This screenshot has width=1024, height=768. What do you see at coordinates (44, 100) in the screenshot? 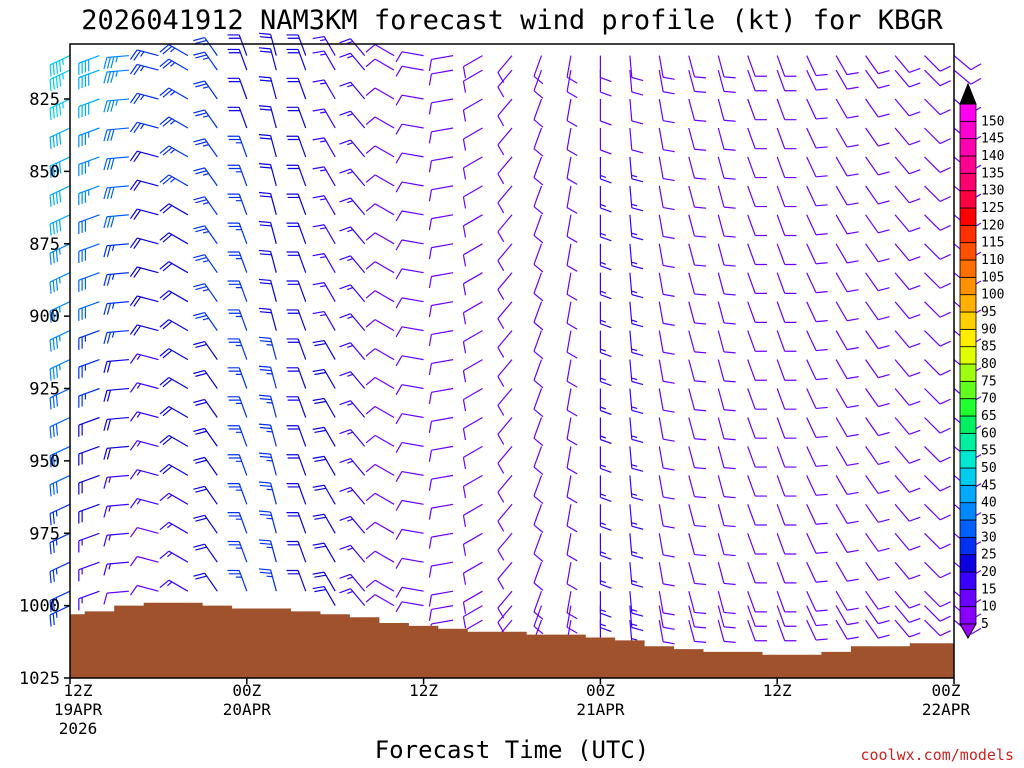
I see `y-tick-label: 825` at bounding box center [44, 100].